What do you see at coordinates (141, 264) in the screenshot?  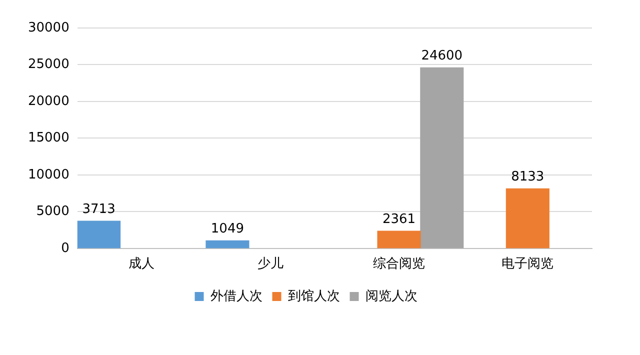 I see `x-tick-label: 成人` at bounding box center [141, 264].